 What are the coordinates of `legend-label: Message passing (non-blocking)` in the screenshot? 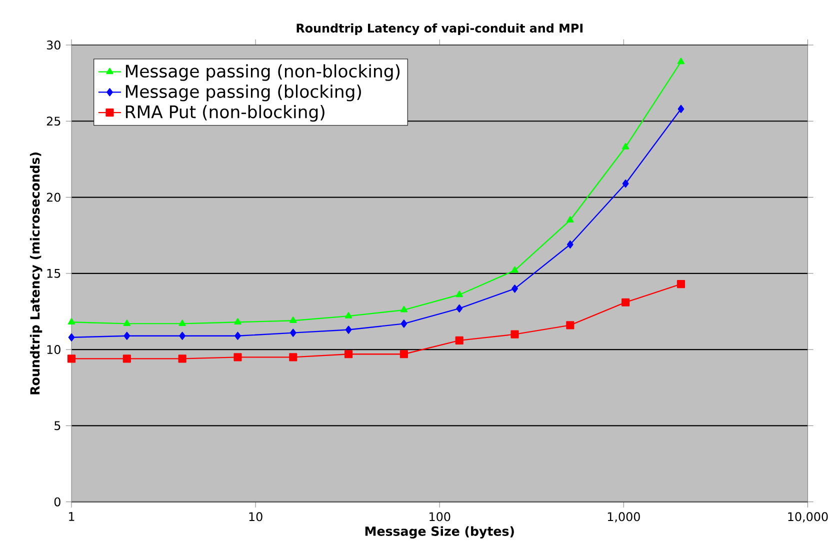 It's located at (263, 72).